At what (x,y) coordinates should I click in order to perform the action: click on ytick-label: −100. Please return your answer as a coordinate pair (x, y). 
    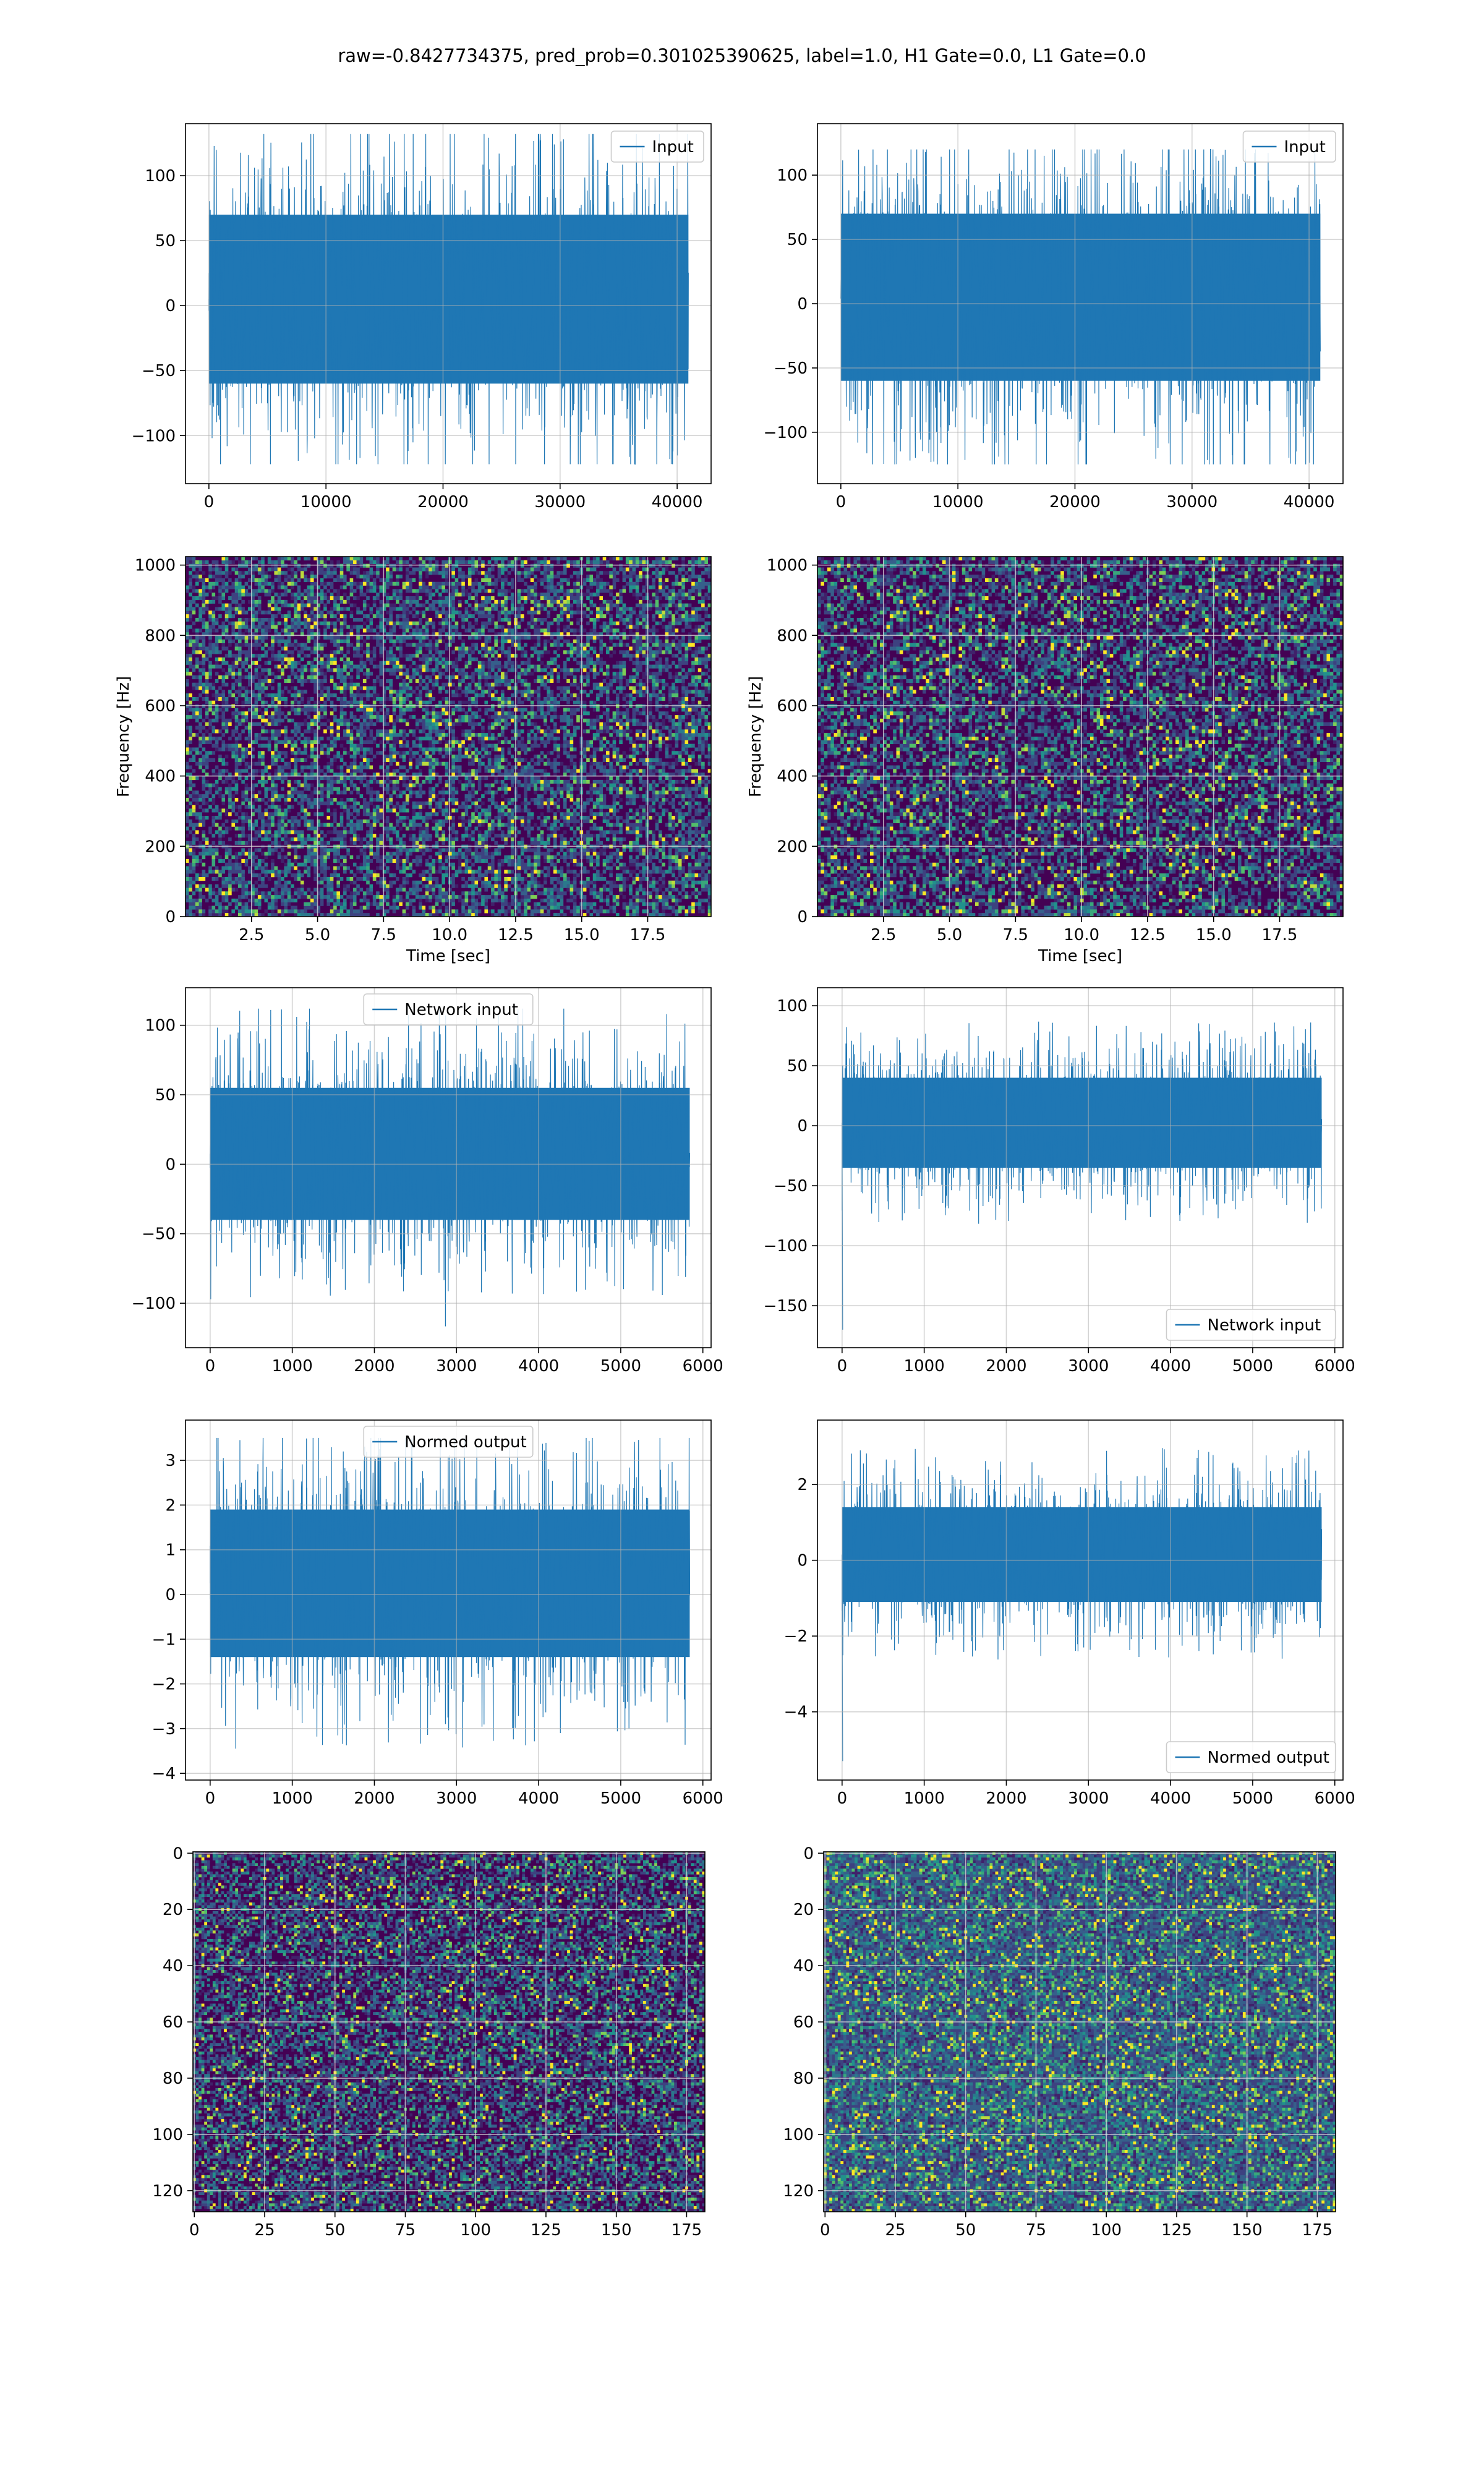
    Looking at the image, I should click on (154, 436).